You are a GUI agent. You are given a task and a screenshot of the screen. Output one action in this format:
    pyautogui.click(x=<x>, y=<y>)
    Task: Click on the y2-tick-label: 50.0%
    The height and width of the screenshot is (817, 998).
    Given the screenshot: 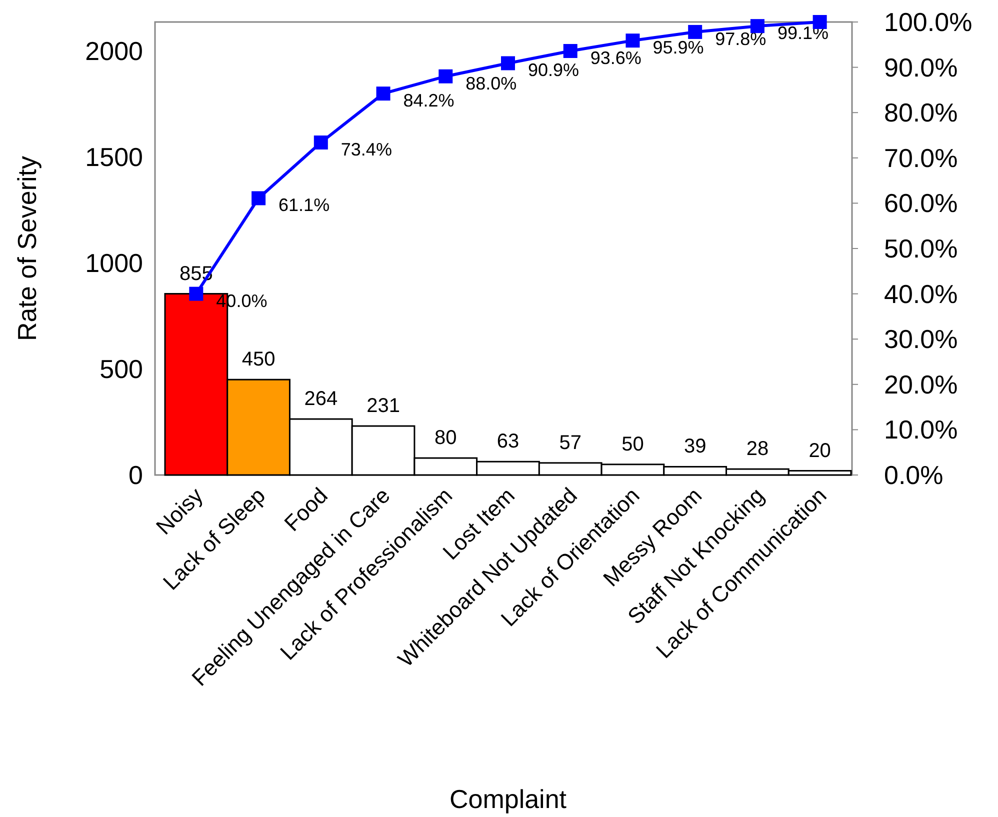 What is the action you would take?
    pyautogui.click(x=921, y=249)
    